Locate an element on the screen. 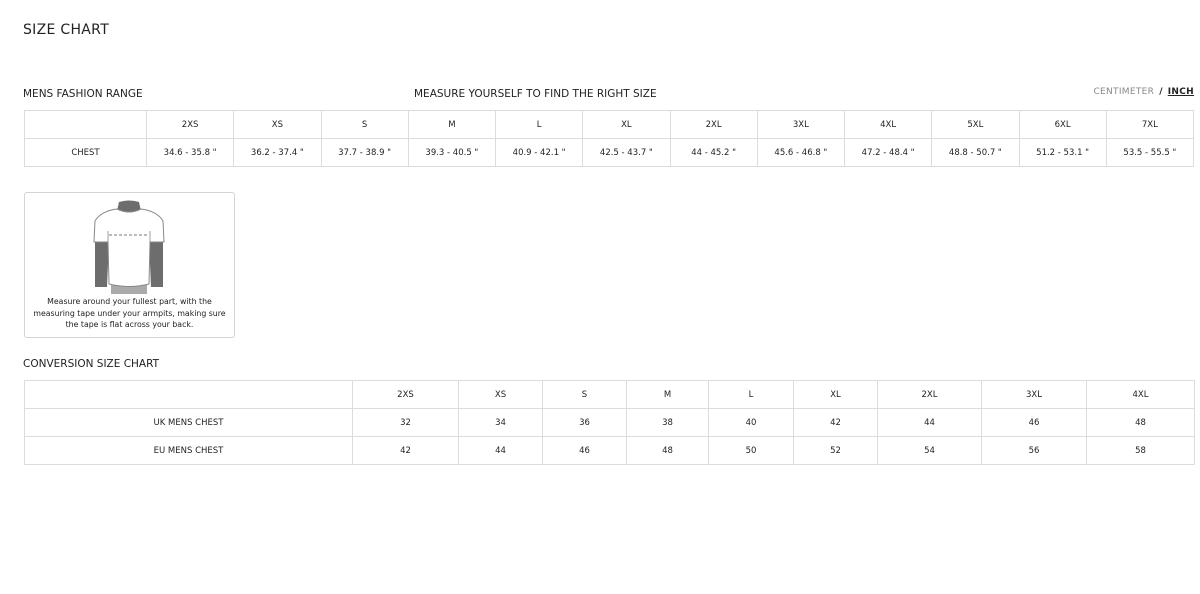 Image resolution: width=1200 pixels, height=594 pixels. value-cell: 50 is located at coordinates (751, 450).